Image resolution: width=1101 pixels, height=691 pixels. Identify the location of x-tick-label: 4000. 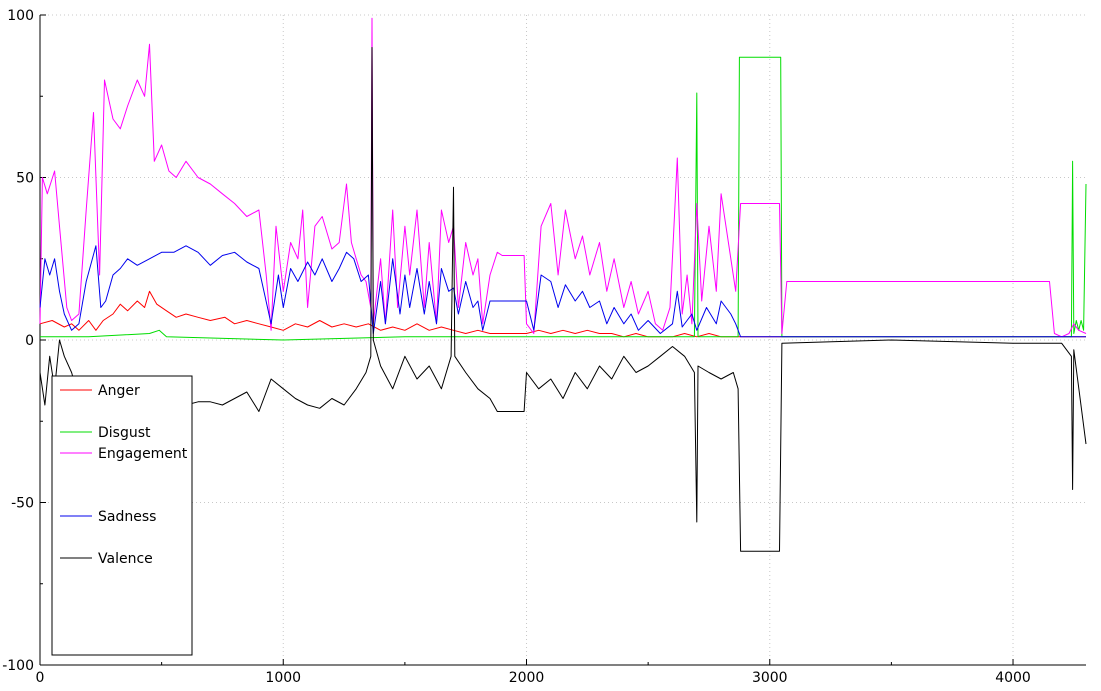
(1013, 678).